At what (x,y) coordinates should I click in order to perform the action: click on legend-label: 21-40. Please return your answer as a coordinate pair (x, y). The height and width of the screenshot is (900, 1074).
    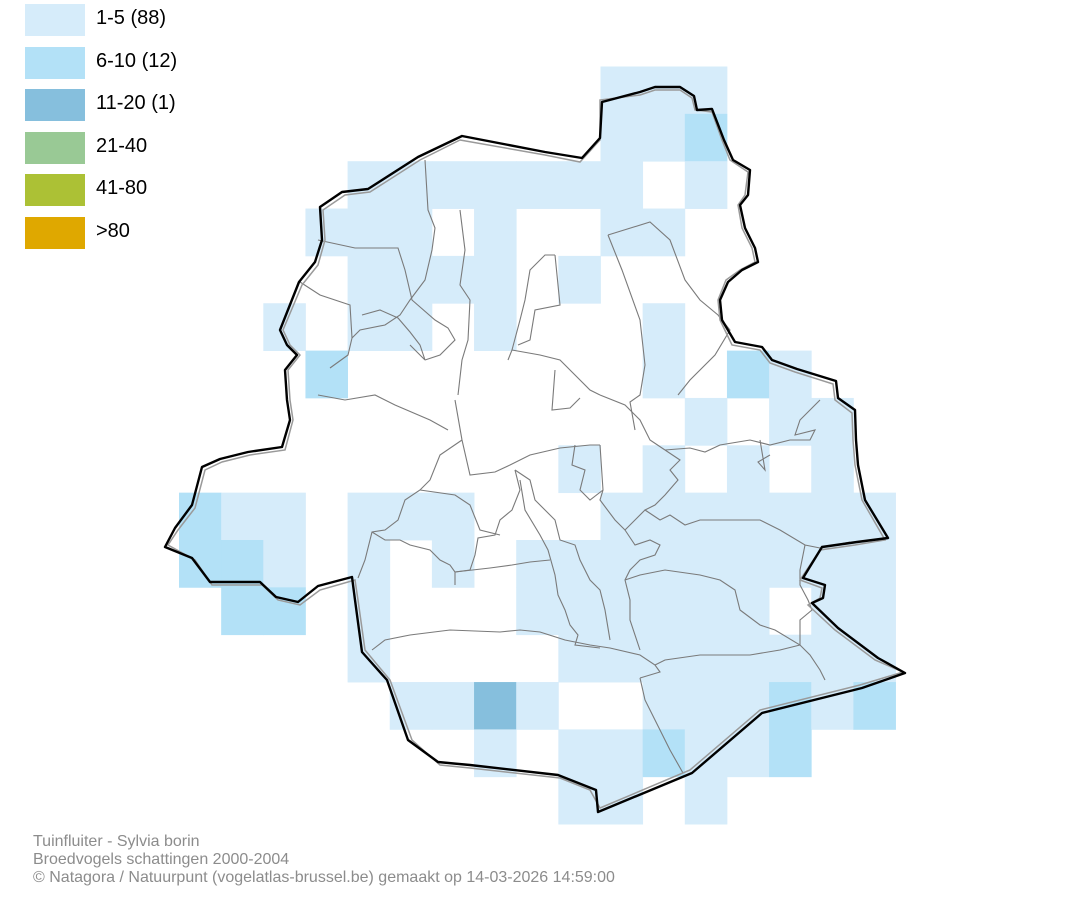
    Looking at the image, I should click on (122, 145).